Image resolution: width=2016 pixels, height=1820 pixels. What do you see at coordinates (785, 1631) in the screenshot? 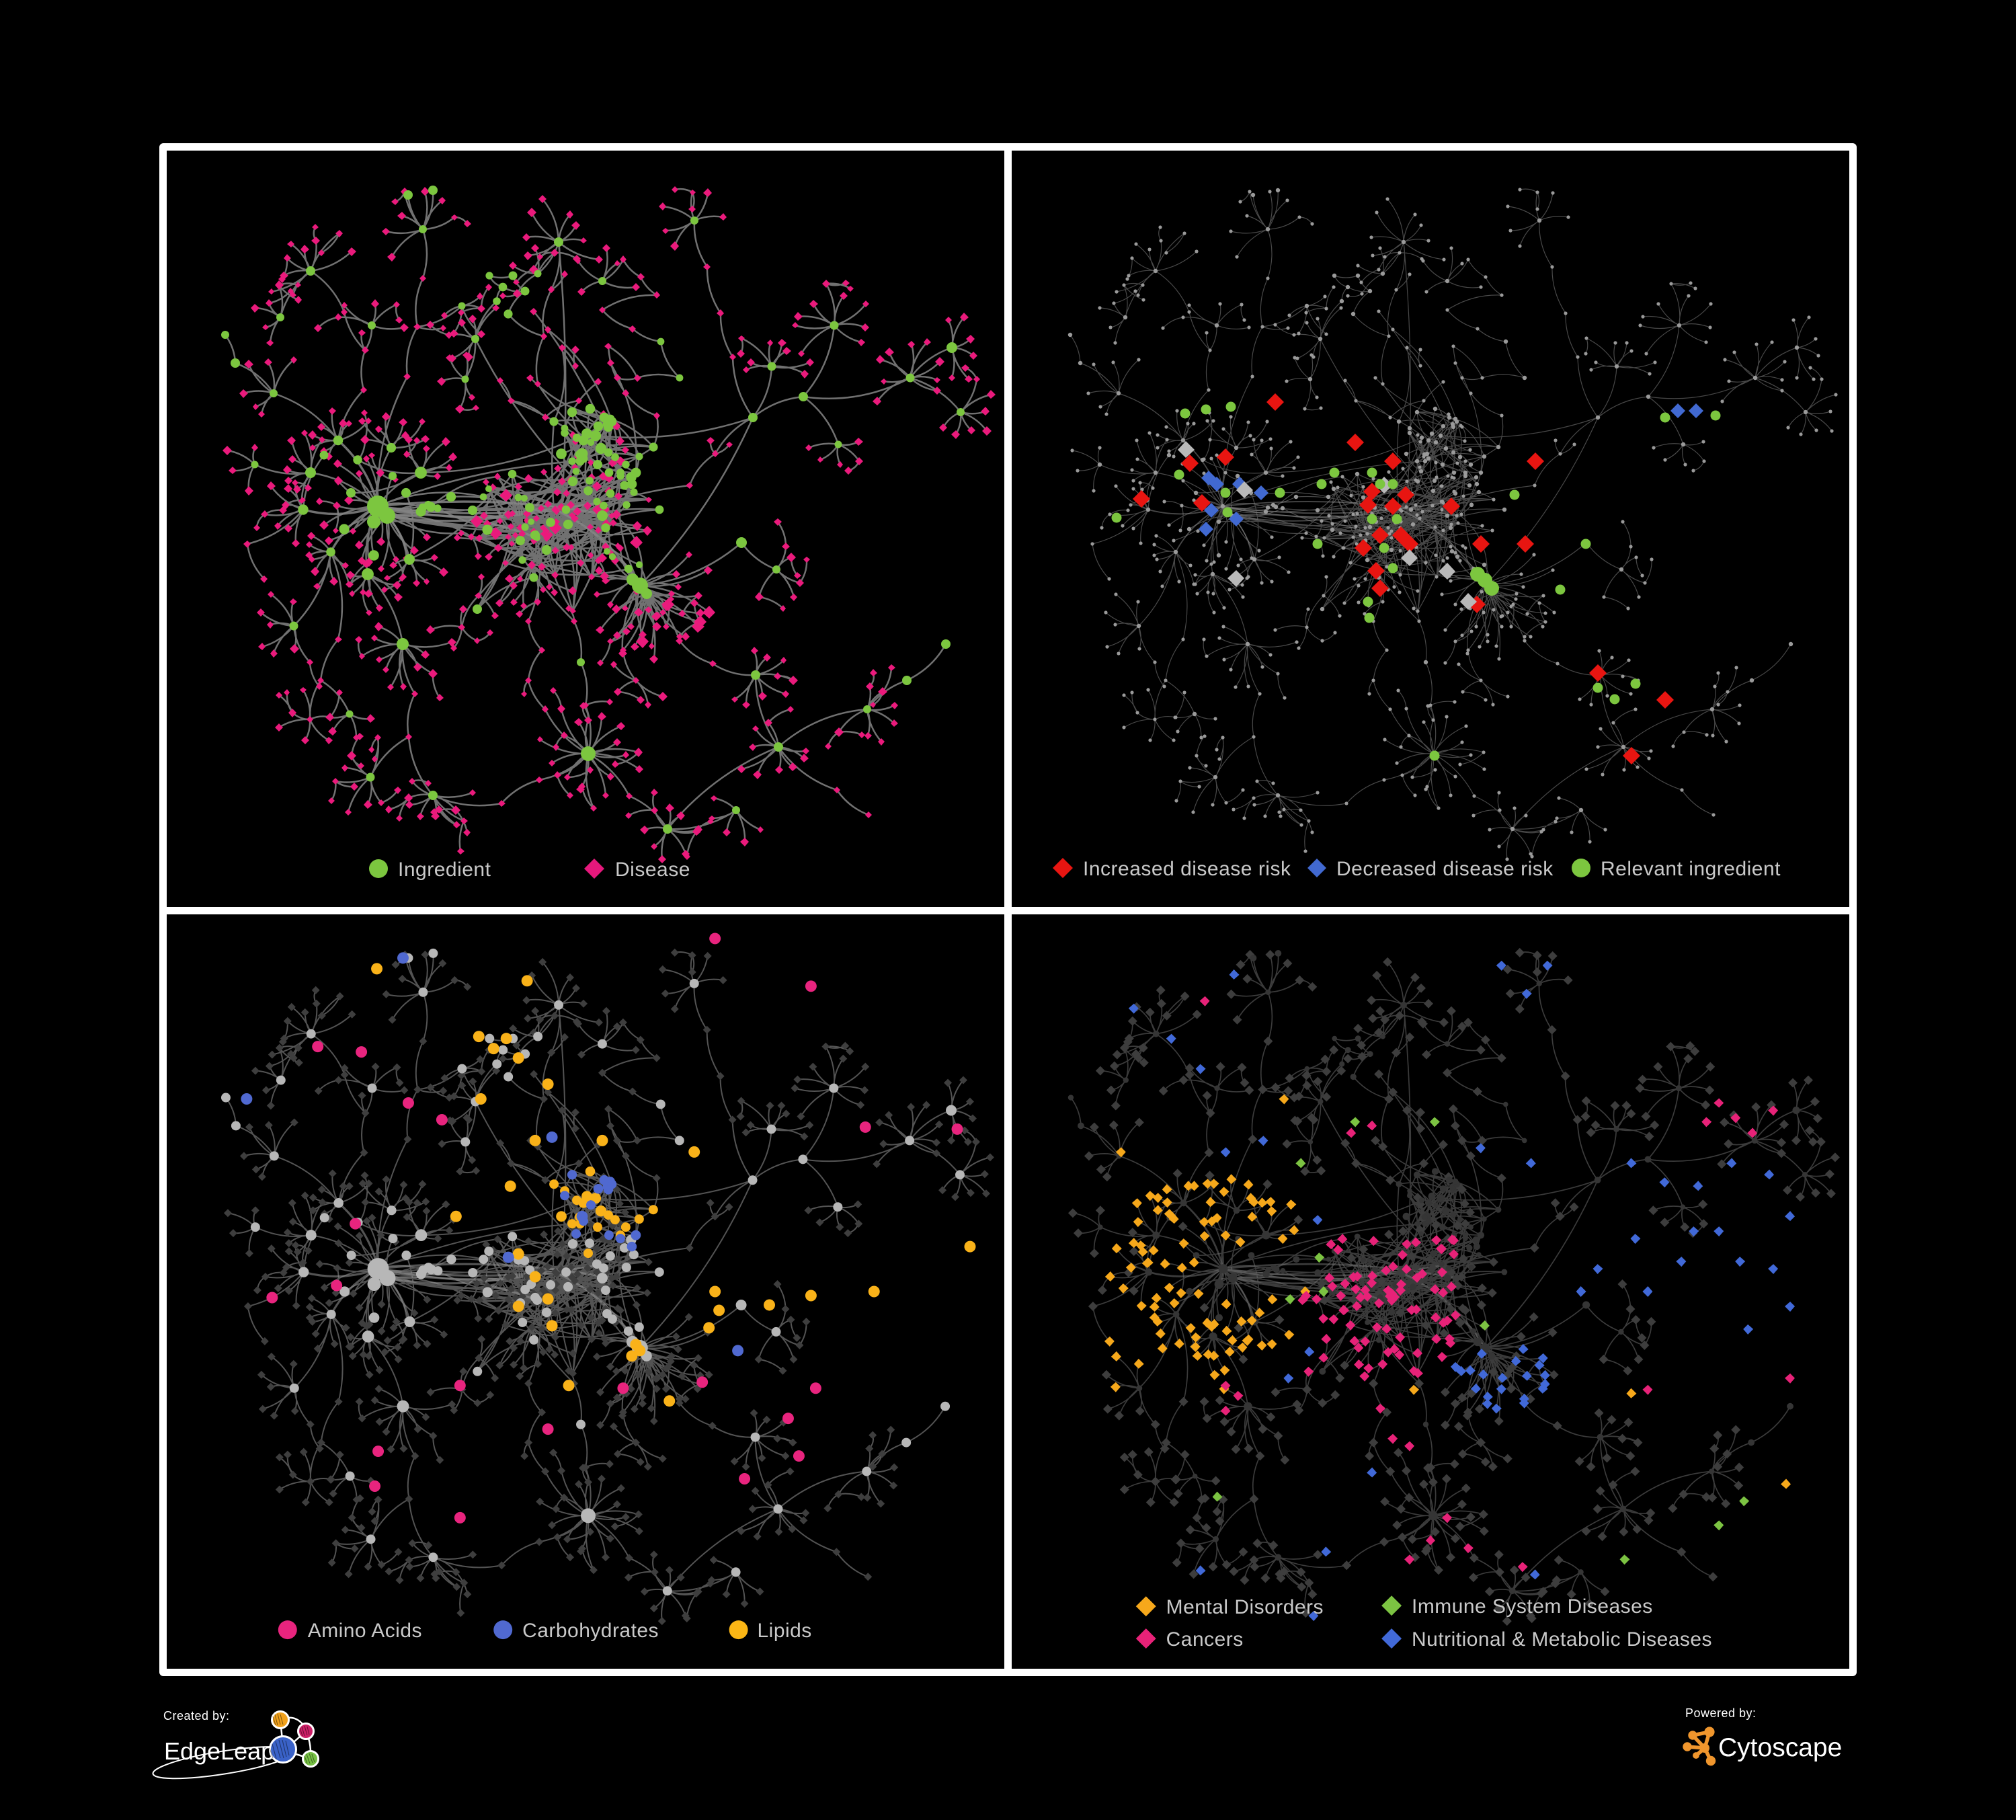
I see `svg-text: Lipids` at bounding box center [785, 1631].